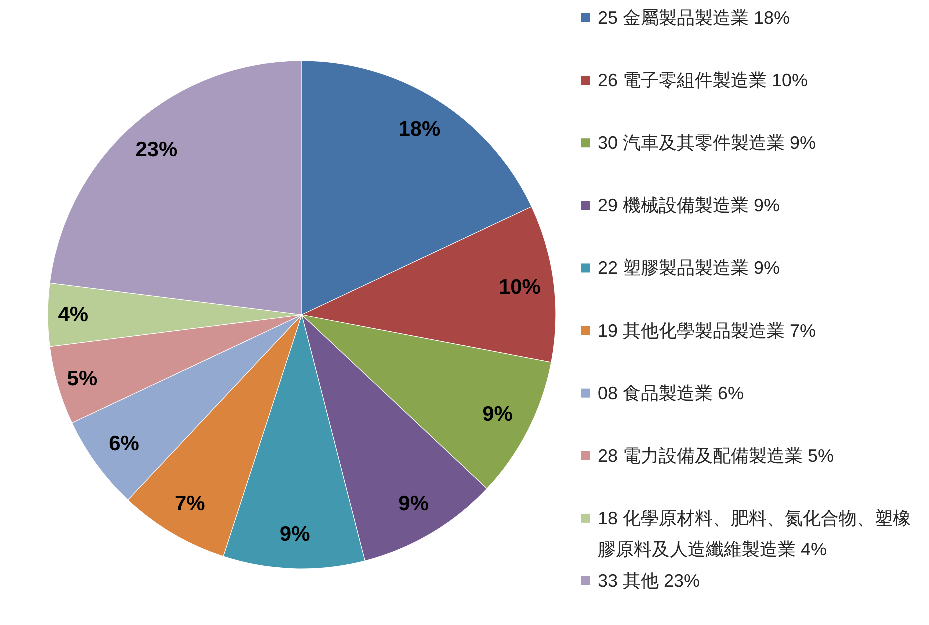 The width and height of the screenshot is (929, 625). I want to click on data-label: 4%, so click(73, 315).